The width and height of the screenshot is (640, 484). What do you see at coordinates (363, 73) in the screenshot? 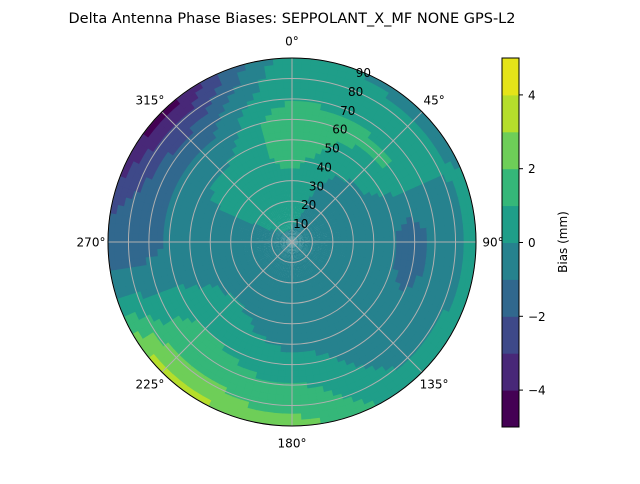
I see `r-tick-label: 90` at bounding box center [363, 73].